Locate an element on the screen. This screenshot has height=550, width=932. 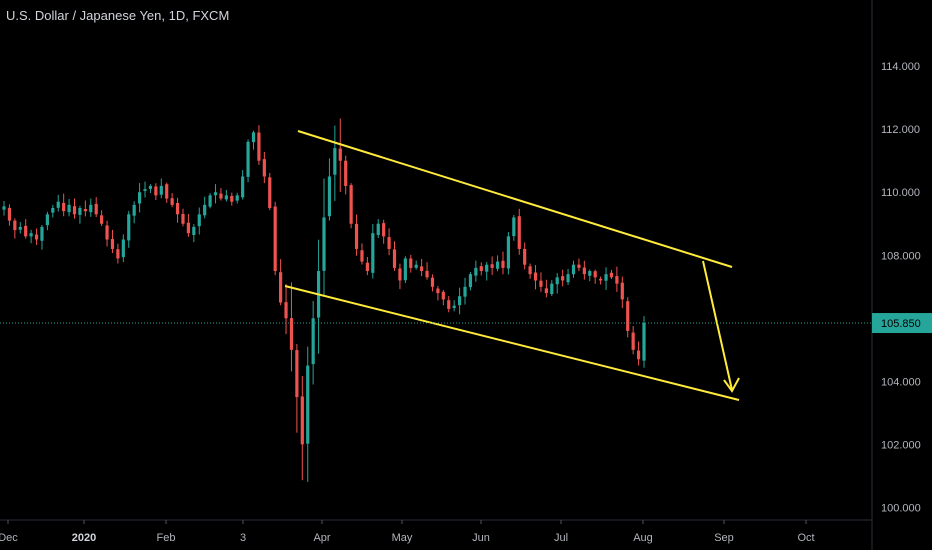
x-tick-label: Dec is located at coordinates (9, 538).